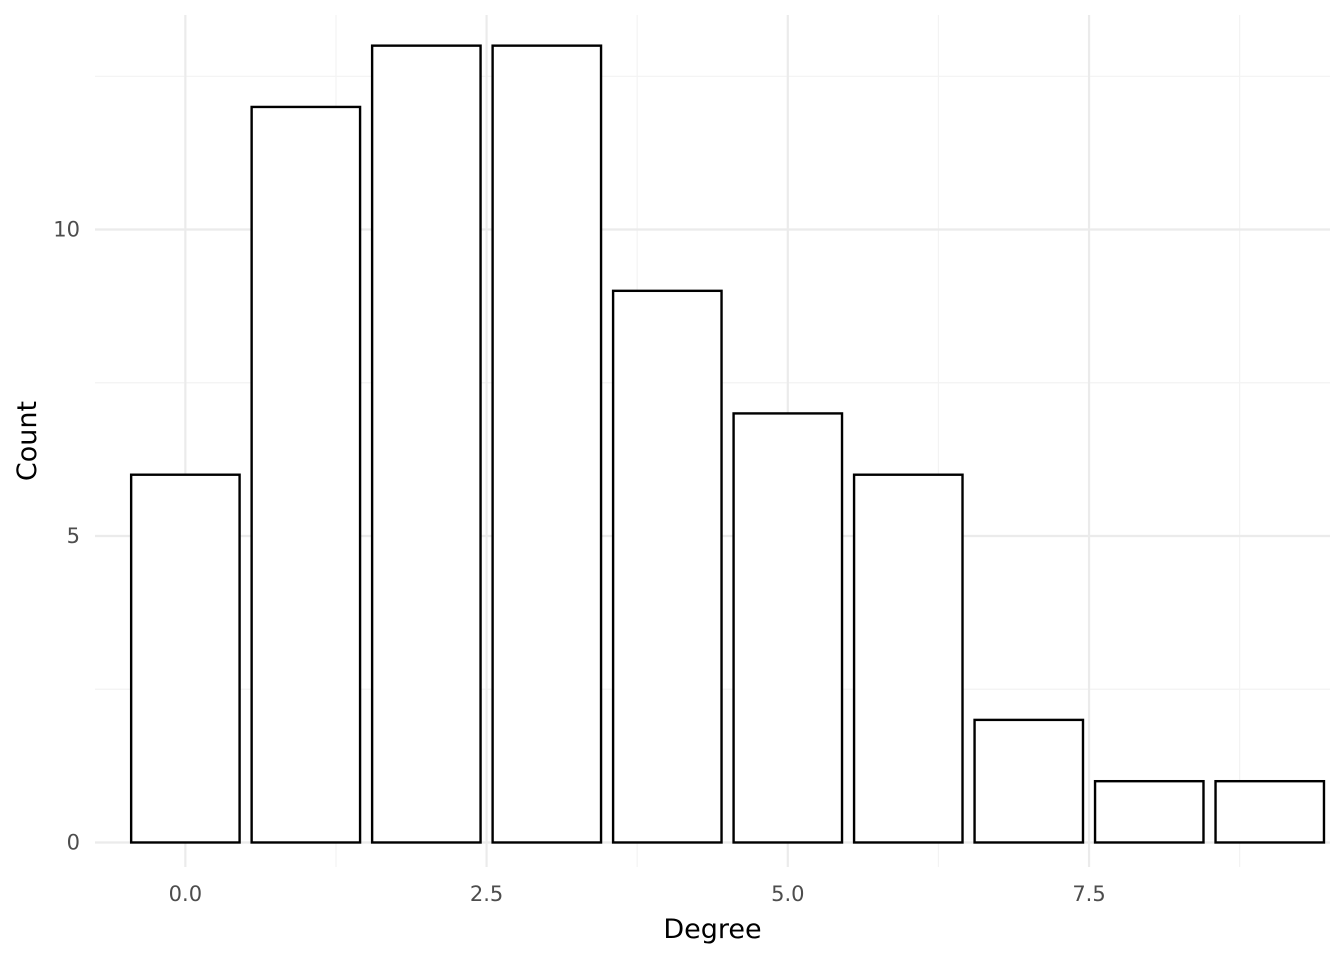 The image size is (1344, 960). What do you see at coordinates (787, 894) in the screenshot?
I see `x-tick-label: 5.0` at bounding box center [787, 894].